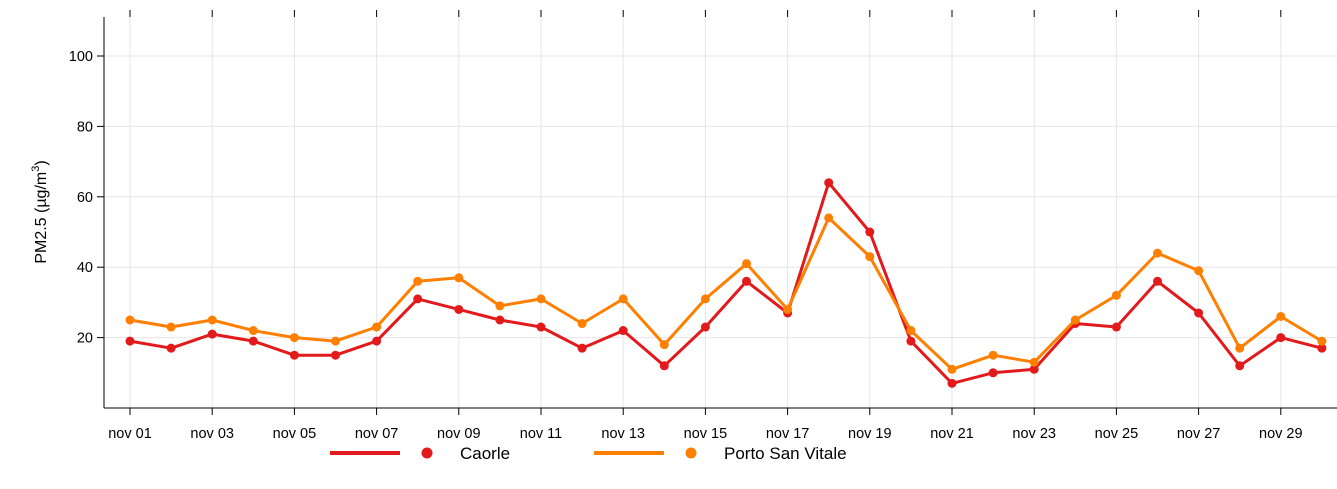 The image size is (1337, 489). Describe the element at coordinates (870, 434) in the screenshot. I see `x-tick-label: nov 19` at that location.